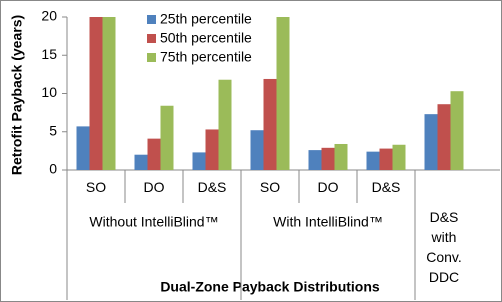 Image resolution: width=502 pixels, height=302 pixels. Describe the element at coordinates (206, 38) in the screenshot. I see `legend-label: 50th percentile` at that location.